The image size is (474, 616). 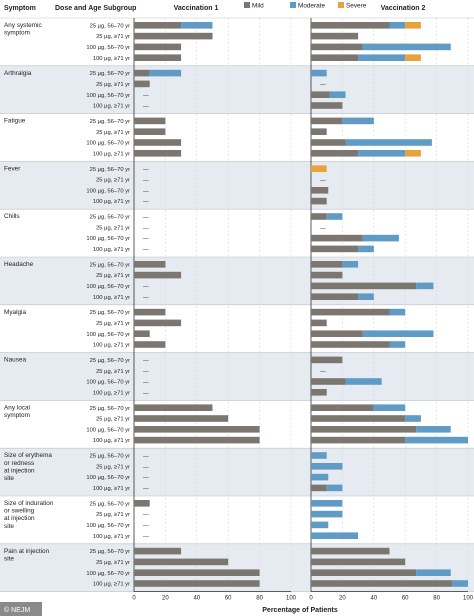 What do you see at coordinates (341, 5) in the screenshot?
I see `legend-swatch-severe` at bounding box center [341, 5].